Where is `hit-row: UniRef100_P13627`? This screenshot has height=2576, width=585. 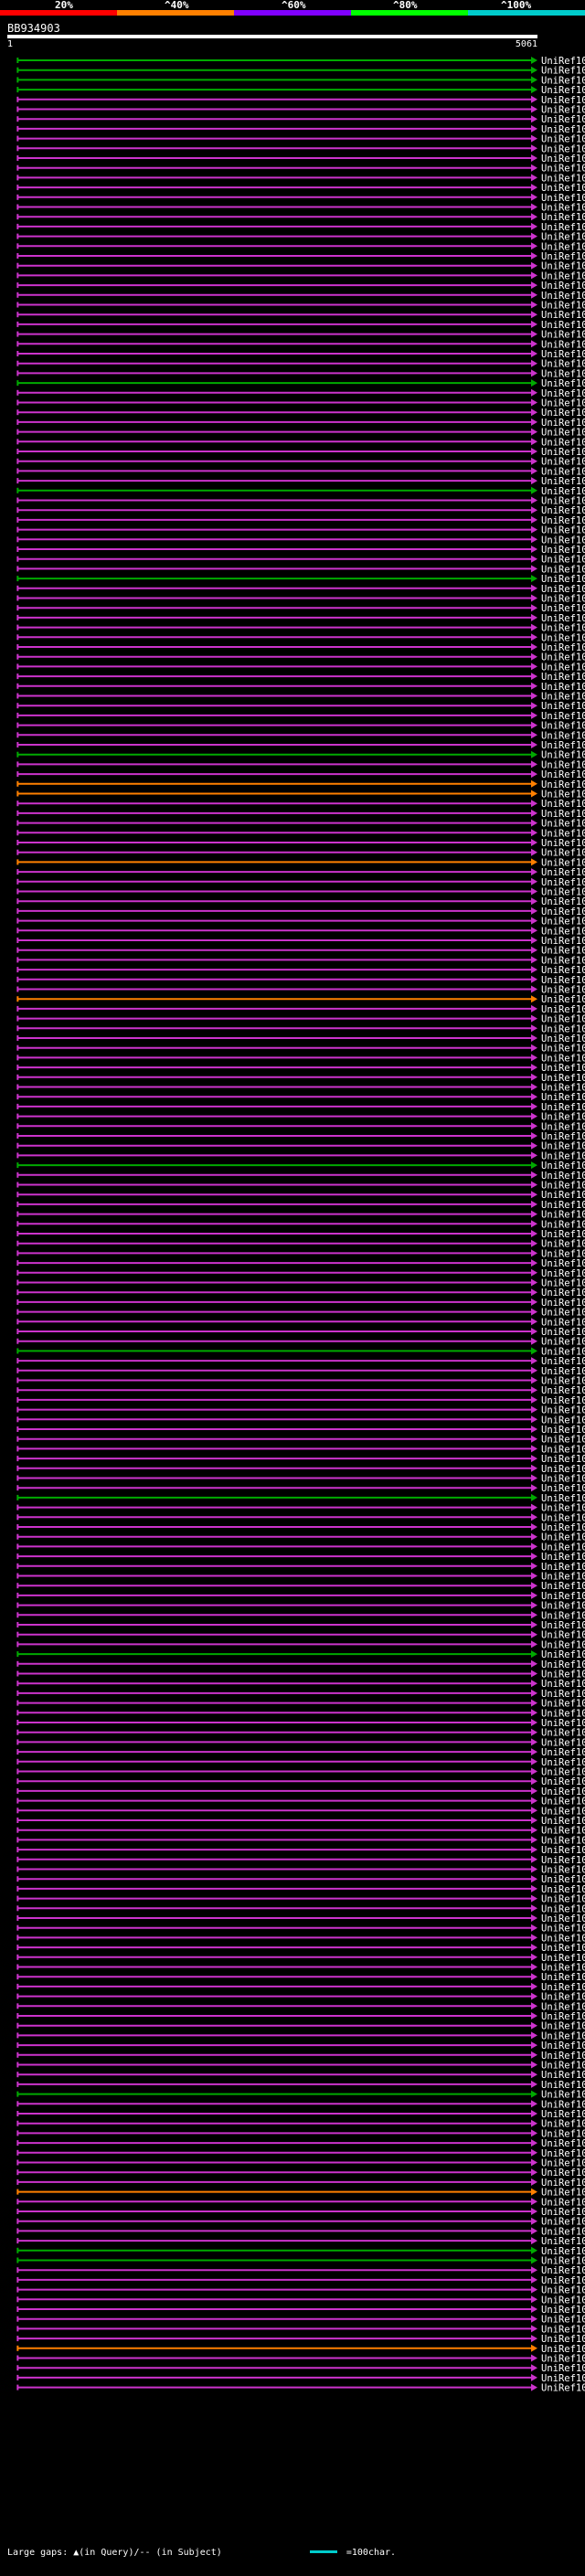 hit-row: UniRef100_P13627 is located at coordinates (300, 716).